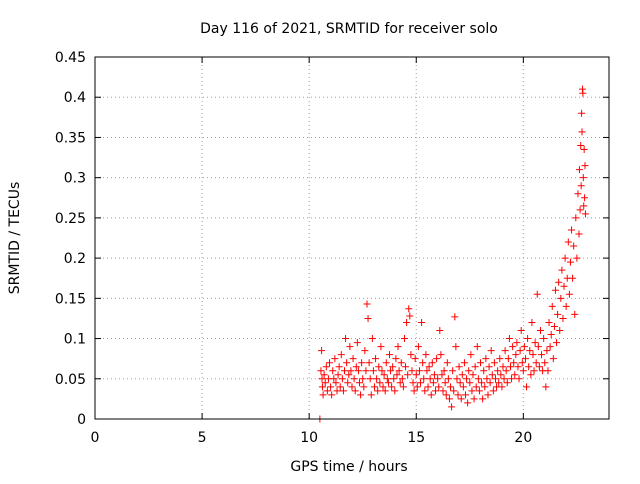  I want to click on x-axis-label: GPS time / hours, so click(348, 467).